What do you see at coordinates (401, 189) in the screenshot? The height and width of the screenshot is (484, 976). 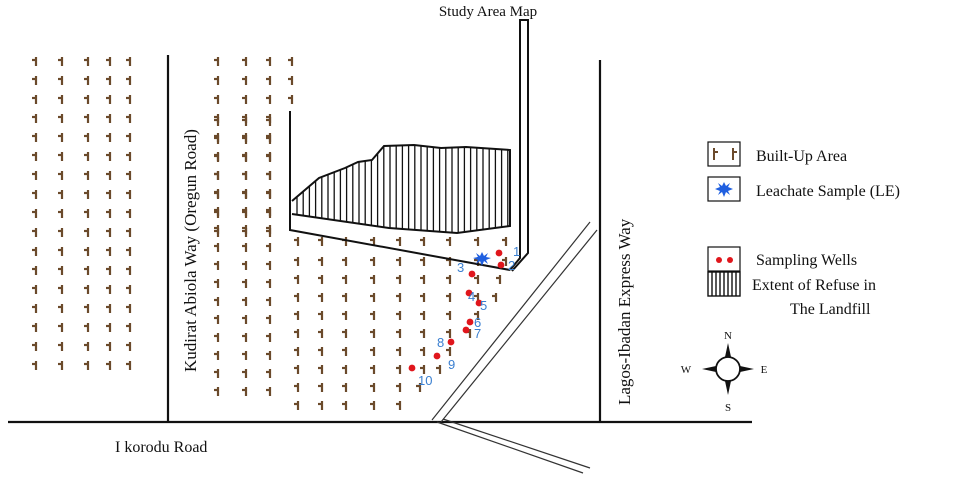 I see `refuse-extent-hatch` at bounding box center [401, 189].